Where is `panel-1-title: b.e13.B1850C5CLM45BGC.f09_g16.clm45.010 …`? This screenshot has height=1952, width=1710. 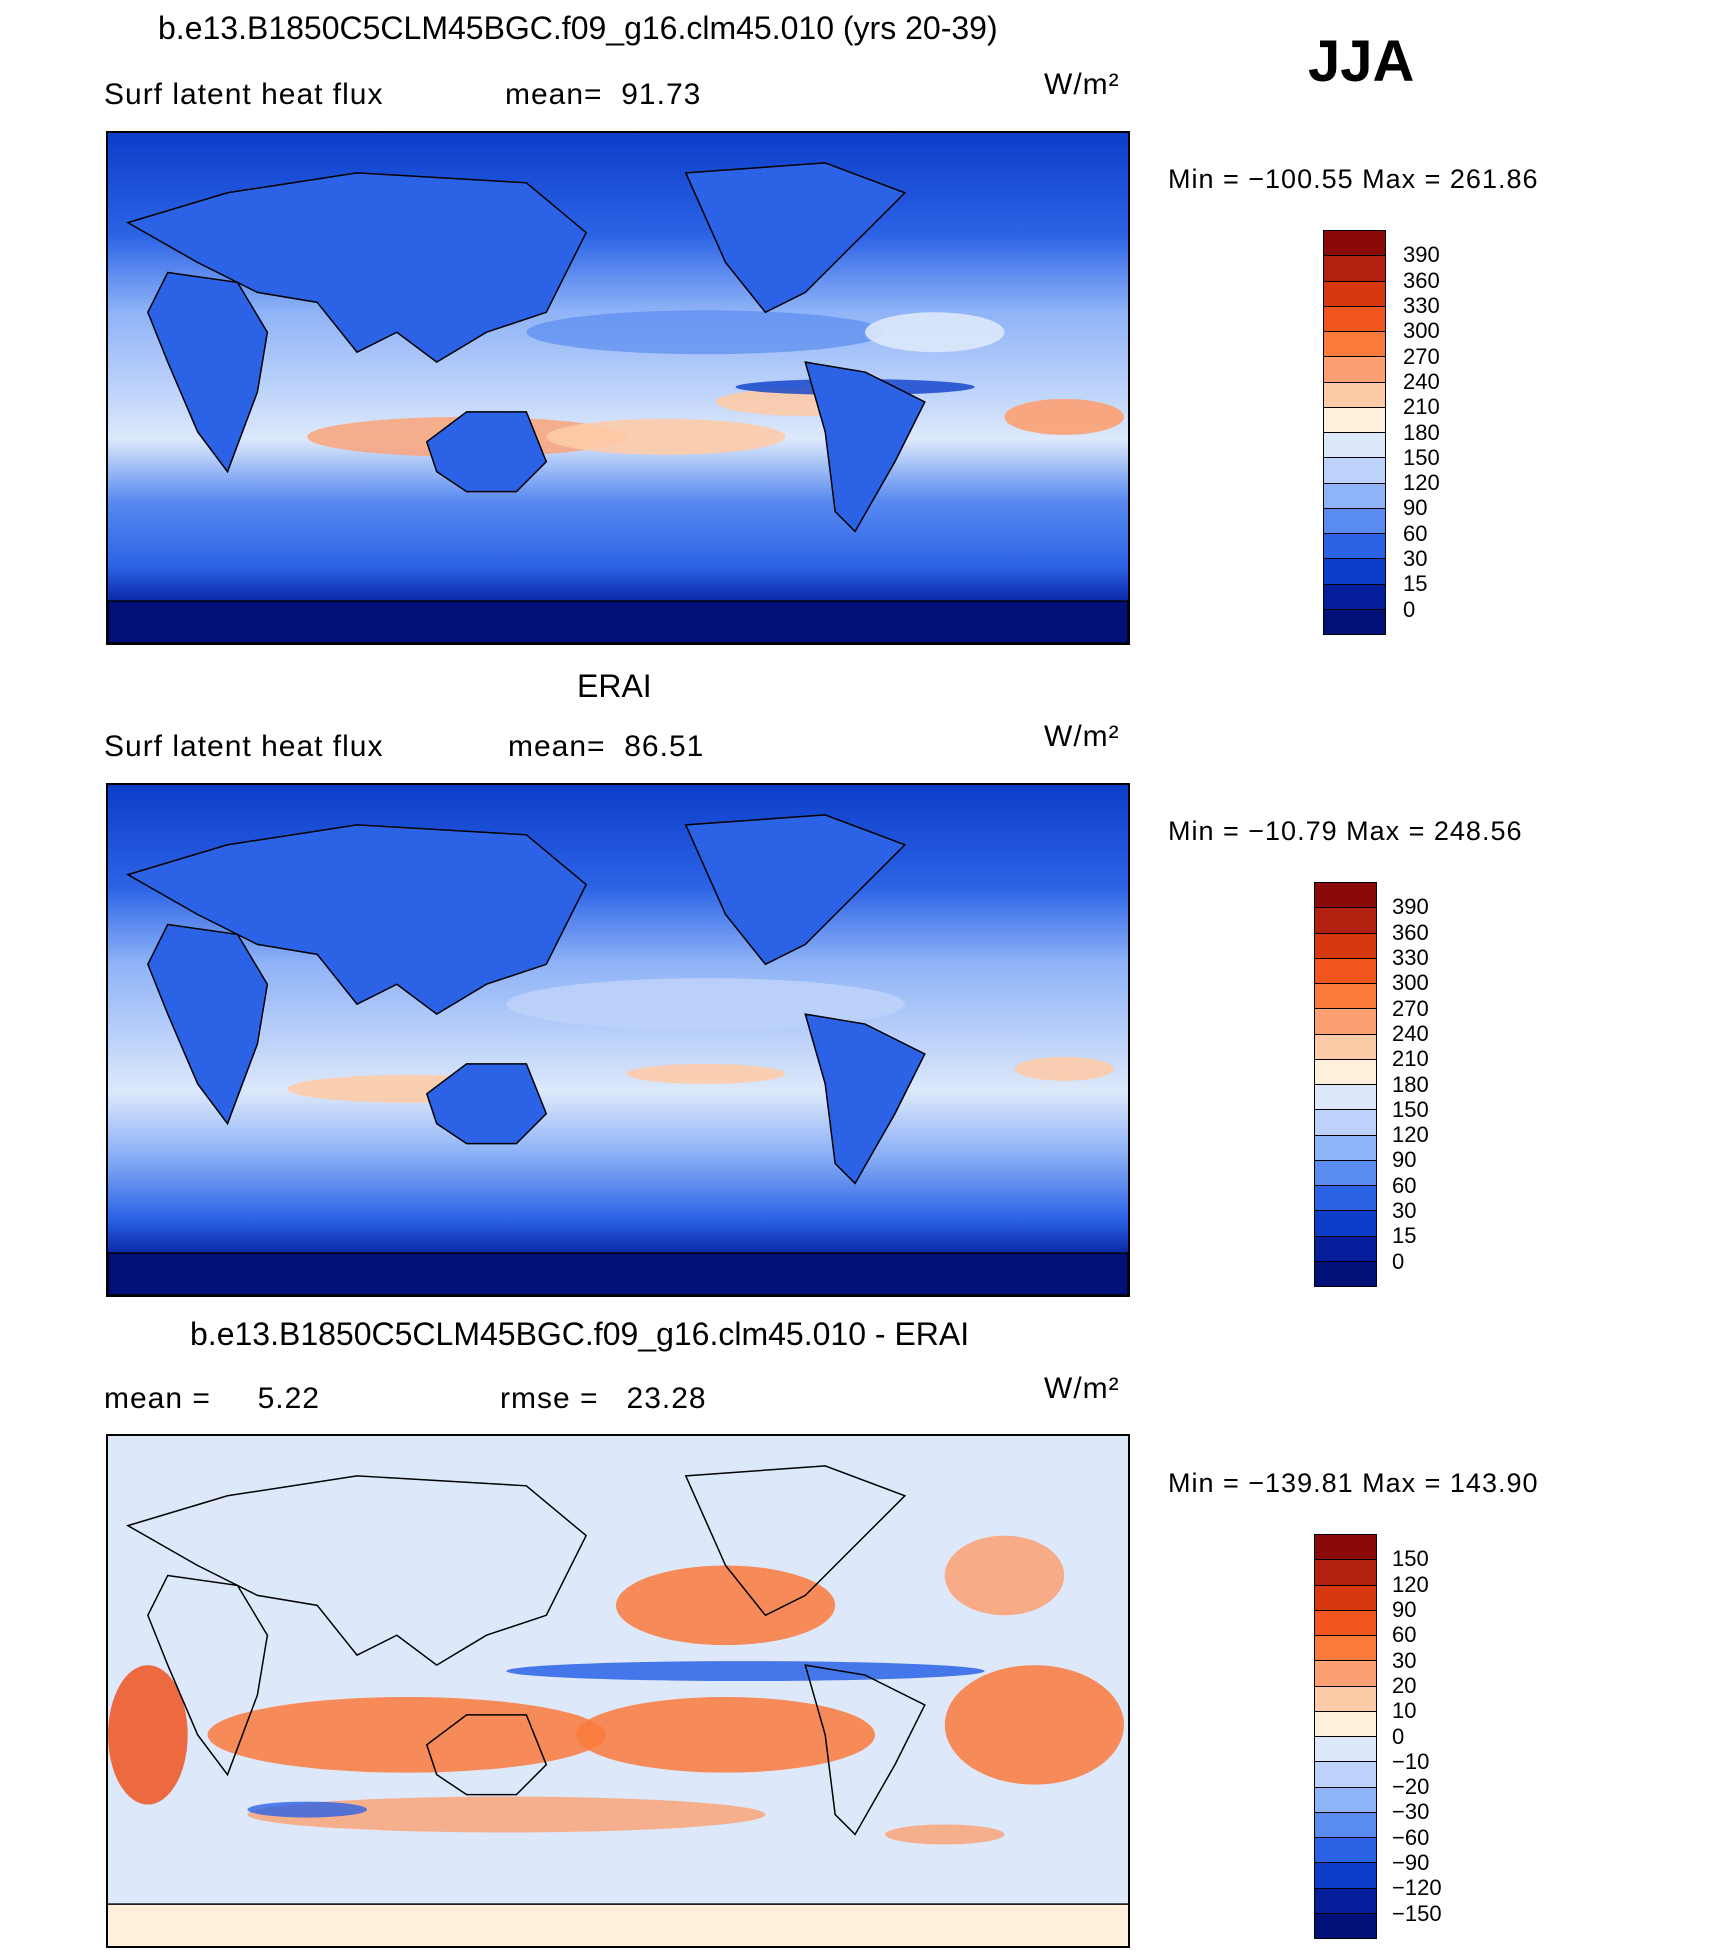 panel-1-title: b.e13.B1850C5CLM45BGC.f09_g16.clm45.010 … is located at coordinates (578, 28).